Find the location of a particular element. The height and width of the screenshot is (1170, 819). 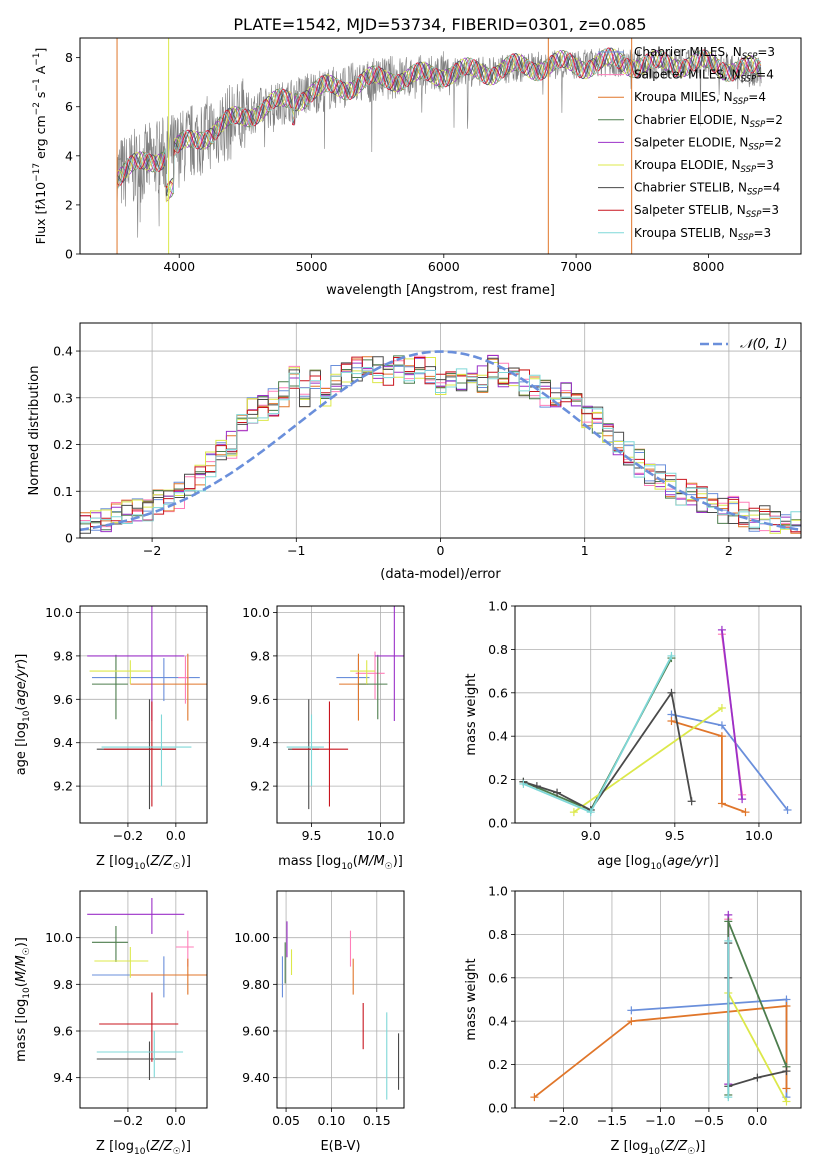

spectrum-plot-area is located at coordinates (439, 146).